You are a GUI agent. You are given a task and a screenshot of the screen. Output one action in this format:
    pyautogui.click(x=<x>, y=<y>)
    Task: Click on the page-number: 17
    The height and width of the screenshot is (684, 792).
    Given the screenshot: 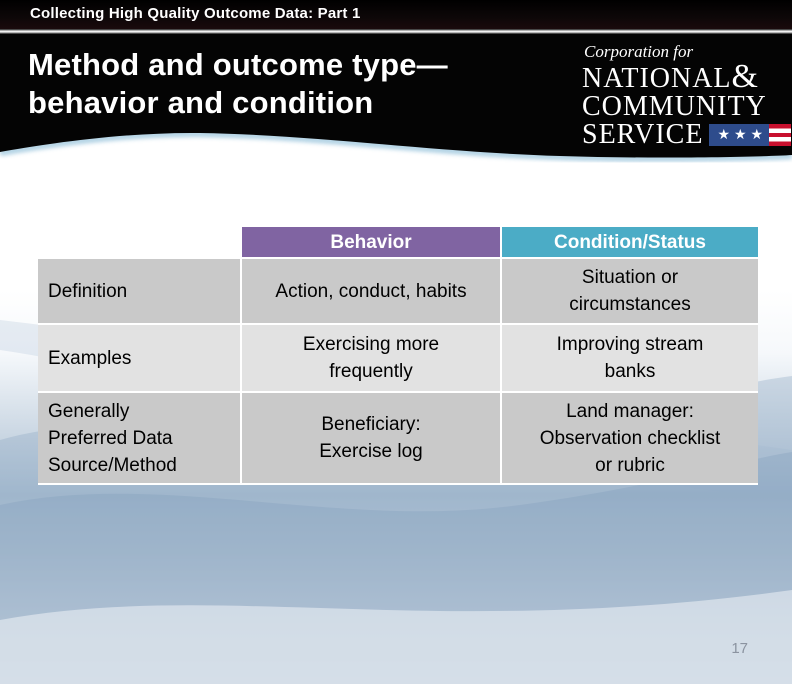 What is the action you would take?
    pyautogui.click(x=739, y=648)
    